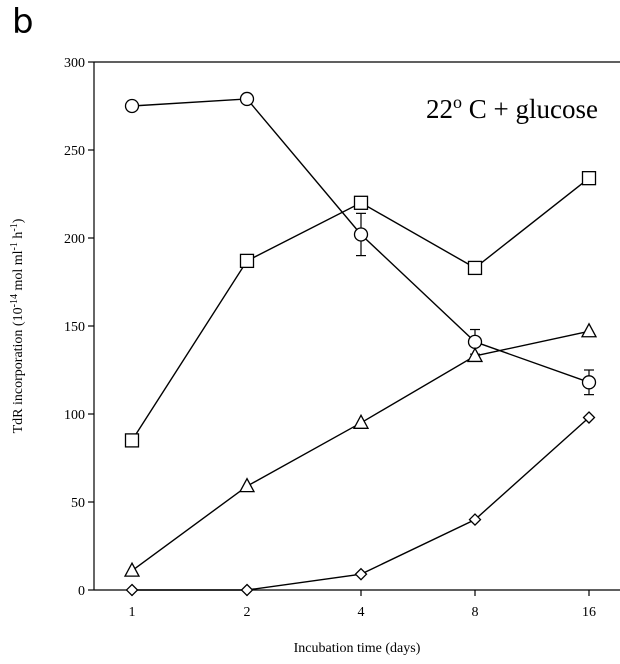 This screenshot has height=664, width=620. Describe the element at coordinates (512, 108) in the screenshot. I see `chart-annotation: 22o C + glucose` at that location.